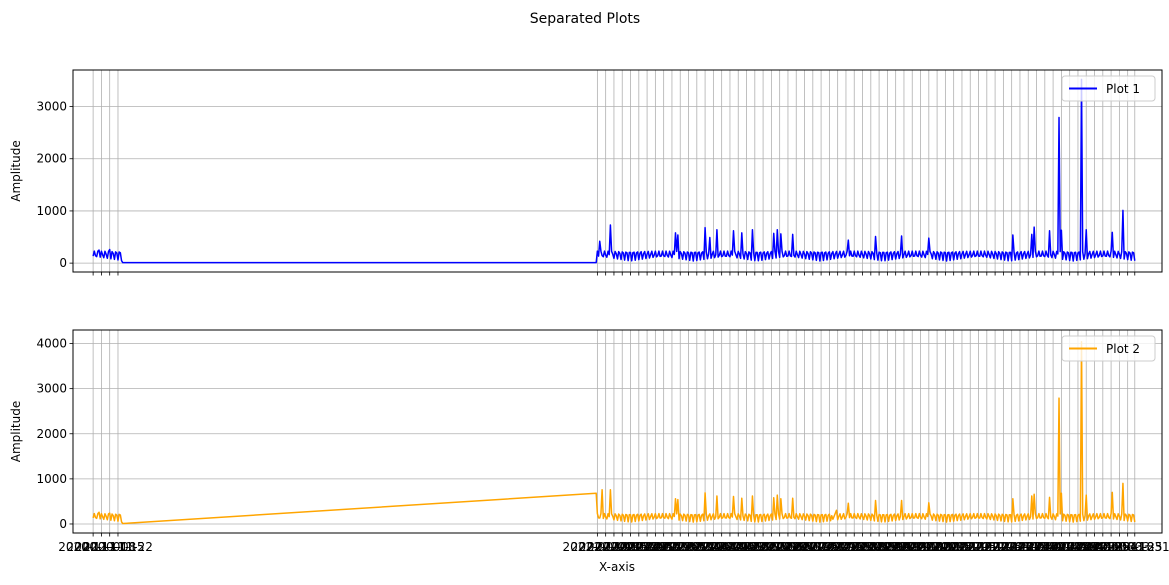 The height and width of the screenshot is (585, 1169). What do you see at coordinates (606, 547) in the screenshot?
I see `x-tick-label: 2022-01-08` at bounding box center [606, 547].